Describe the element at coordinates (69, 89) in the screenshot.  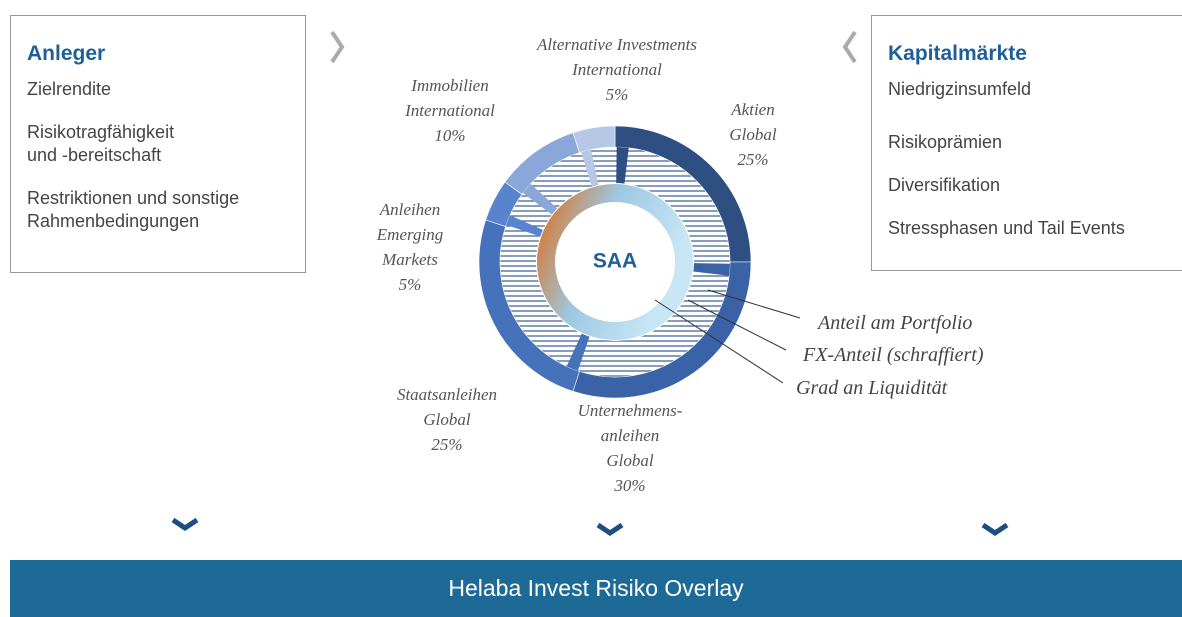
I see `box-item: Zielrendite` at that location.